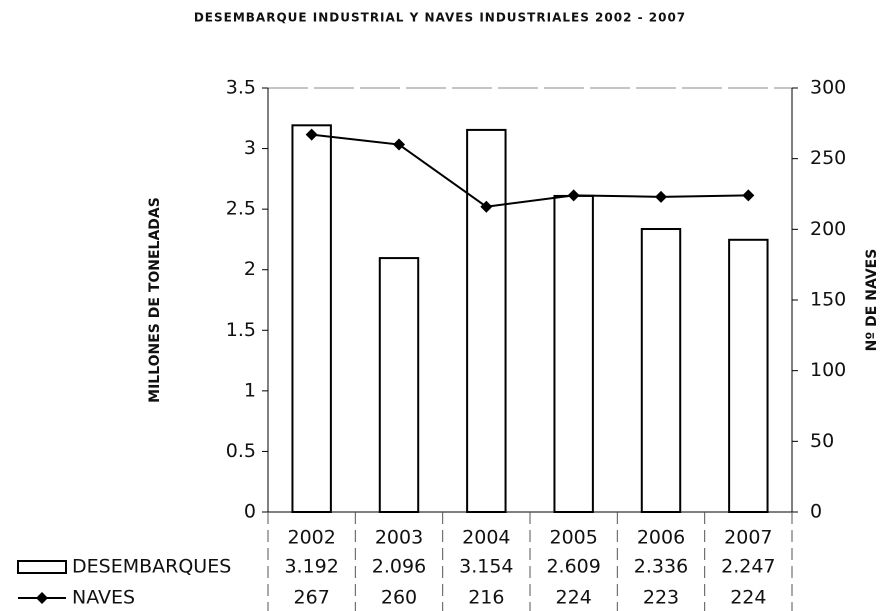  I want to click on y-tick-label: 2.5, so click(241, 209).